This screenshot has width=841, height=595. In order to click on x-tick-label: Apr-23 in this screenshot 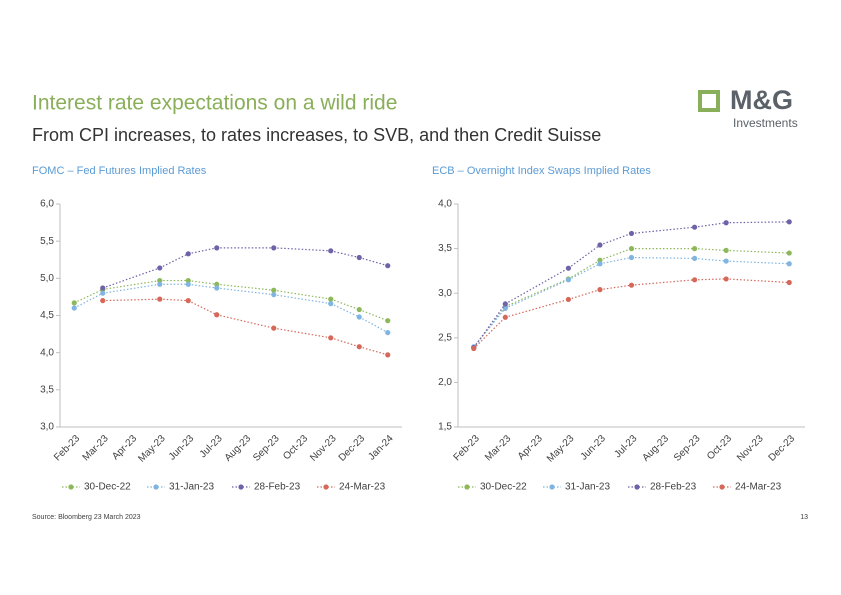, I will do `click(124, 447)`.